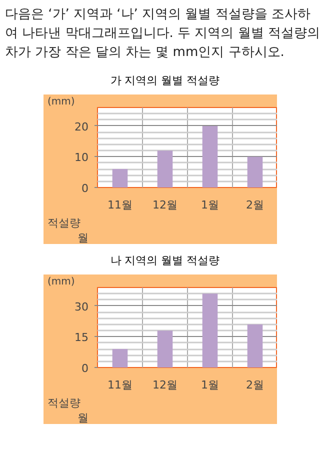 This screenshot has width=320, height=452. Describe the element at coordinates (165, 261) in the screenshot. I see `chart-title: 나 지역의 월별 적설량` at that location.